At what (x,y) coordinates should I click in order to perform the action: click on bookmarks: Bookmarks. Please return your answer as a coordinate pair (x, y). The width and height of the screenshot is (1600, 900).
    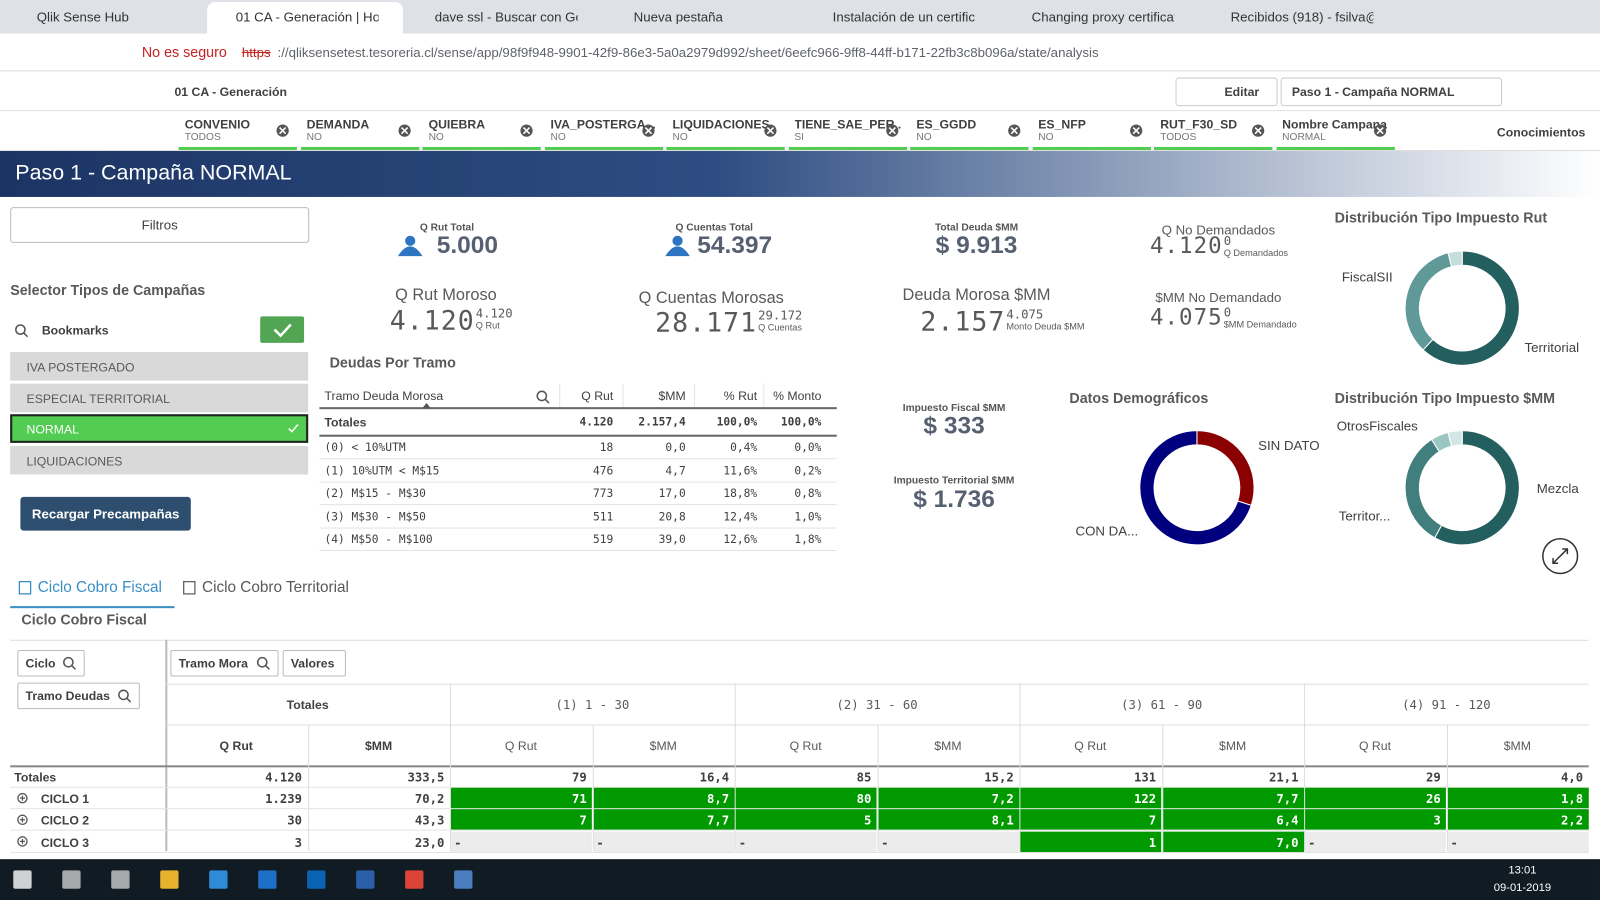
    Looking at the image, I should click on (75, 330).